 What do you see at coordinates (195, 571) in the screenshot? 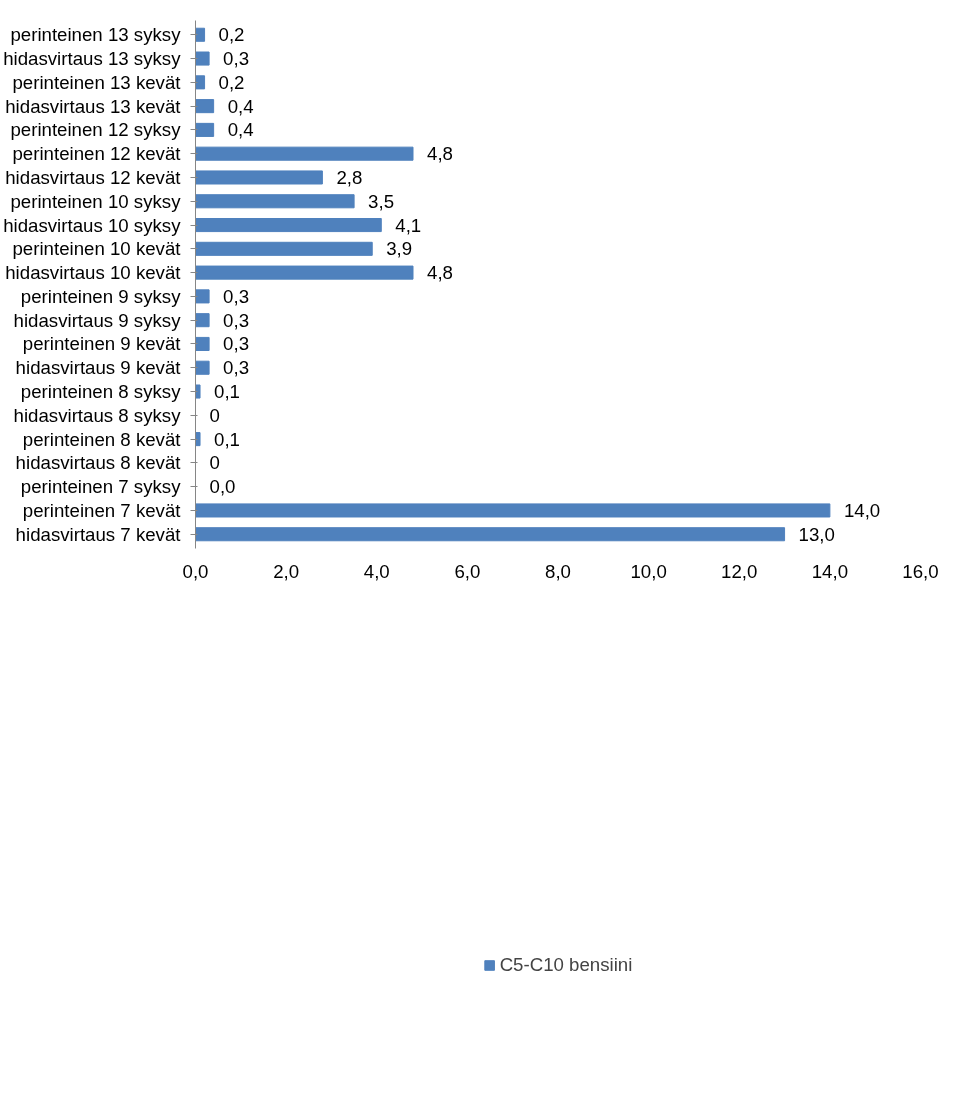
I see `x-tick-label: 0,0` at bounding box center [195, 571].